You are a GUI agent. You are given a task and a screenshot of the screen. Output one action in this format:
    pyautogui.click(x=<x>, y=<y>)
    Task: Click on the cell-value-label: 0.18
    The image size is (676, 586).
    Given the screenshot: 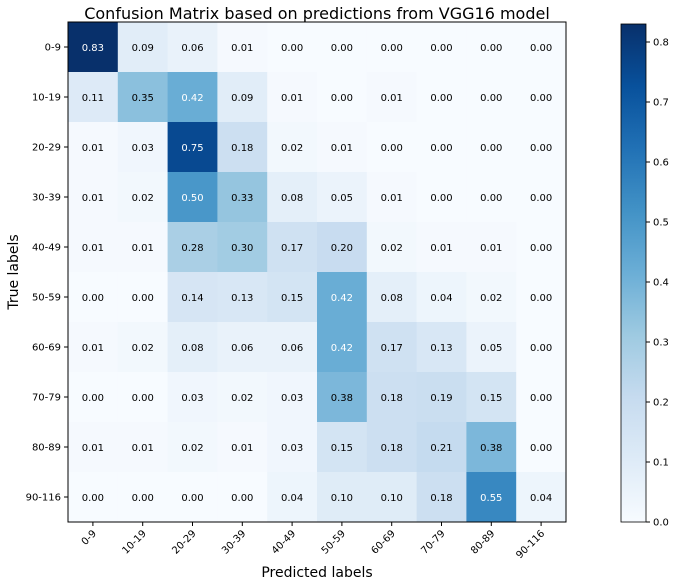 What is the action you would take?
    pyautogui.click(x=441, y=498)
    